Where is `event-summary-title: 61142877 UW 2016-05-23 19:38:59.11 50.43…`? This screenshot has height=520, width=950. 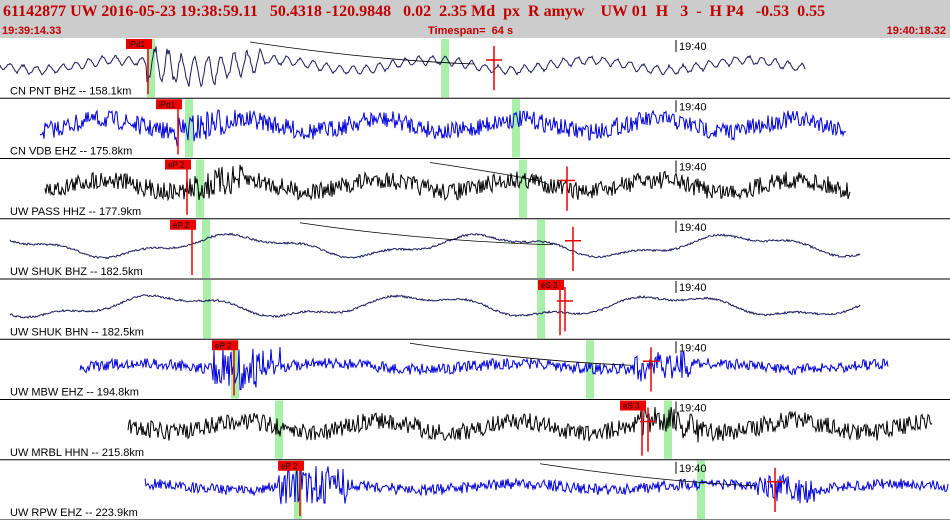 event-summary-title: 61142877 UW 2016-05-23 19:38:59.11 50.43… is located at coordinates (414, 11).